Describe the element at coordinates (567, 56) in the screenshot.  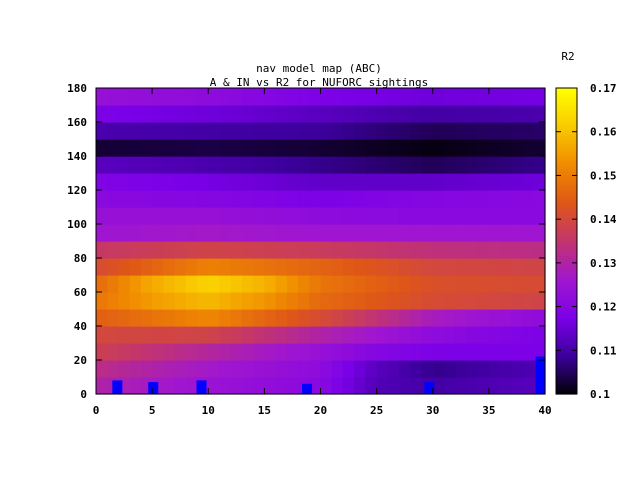
I see `colorbar-label: R2` at that location.